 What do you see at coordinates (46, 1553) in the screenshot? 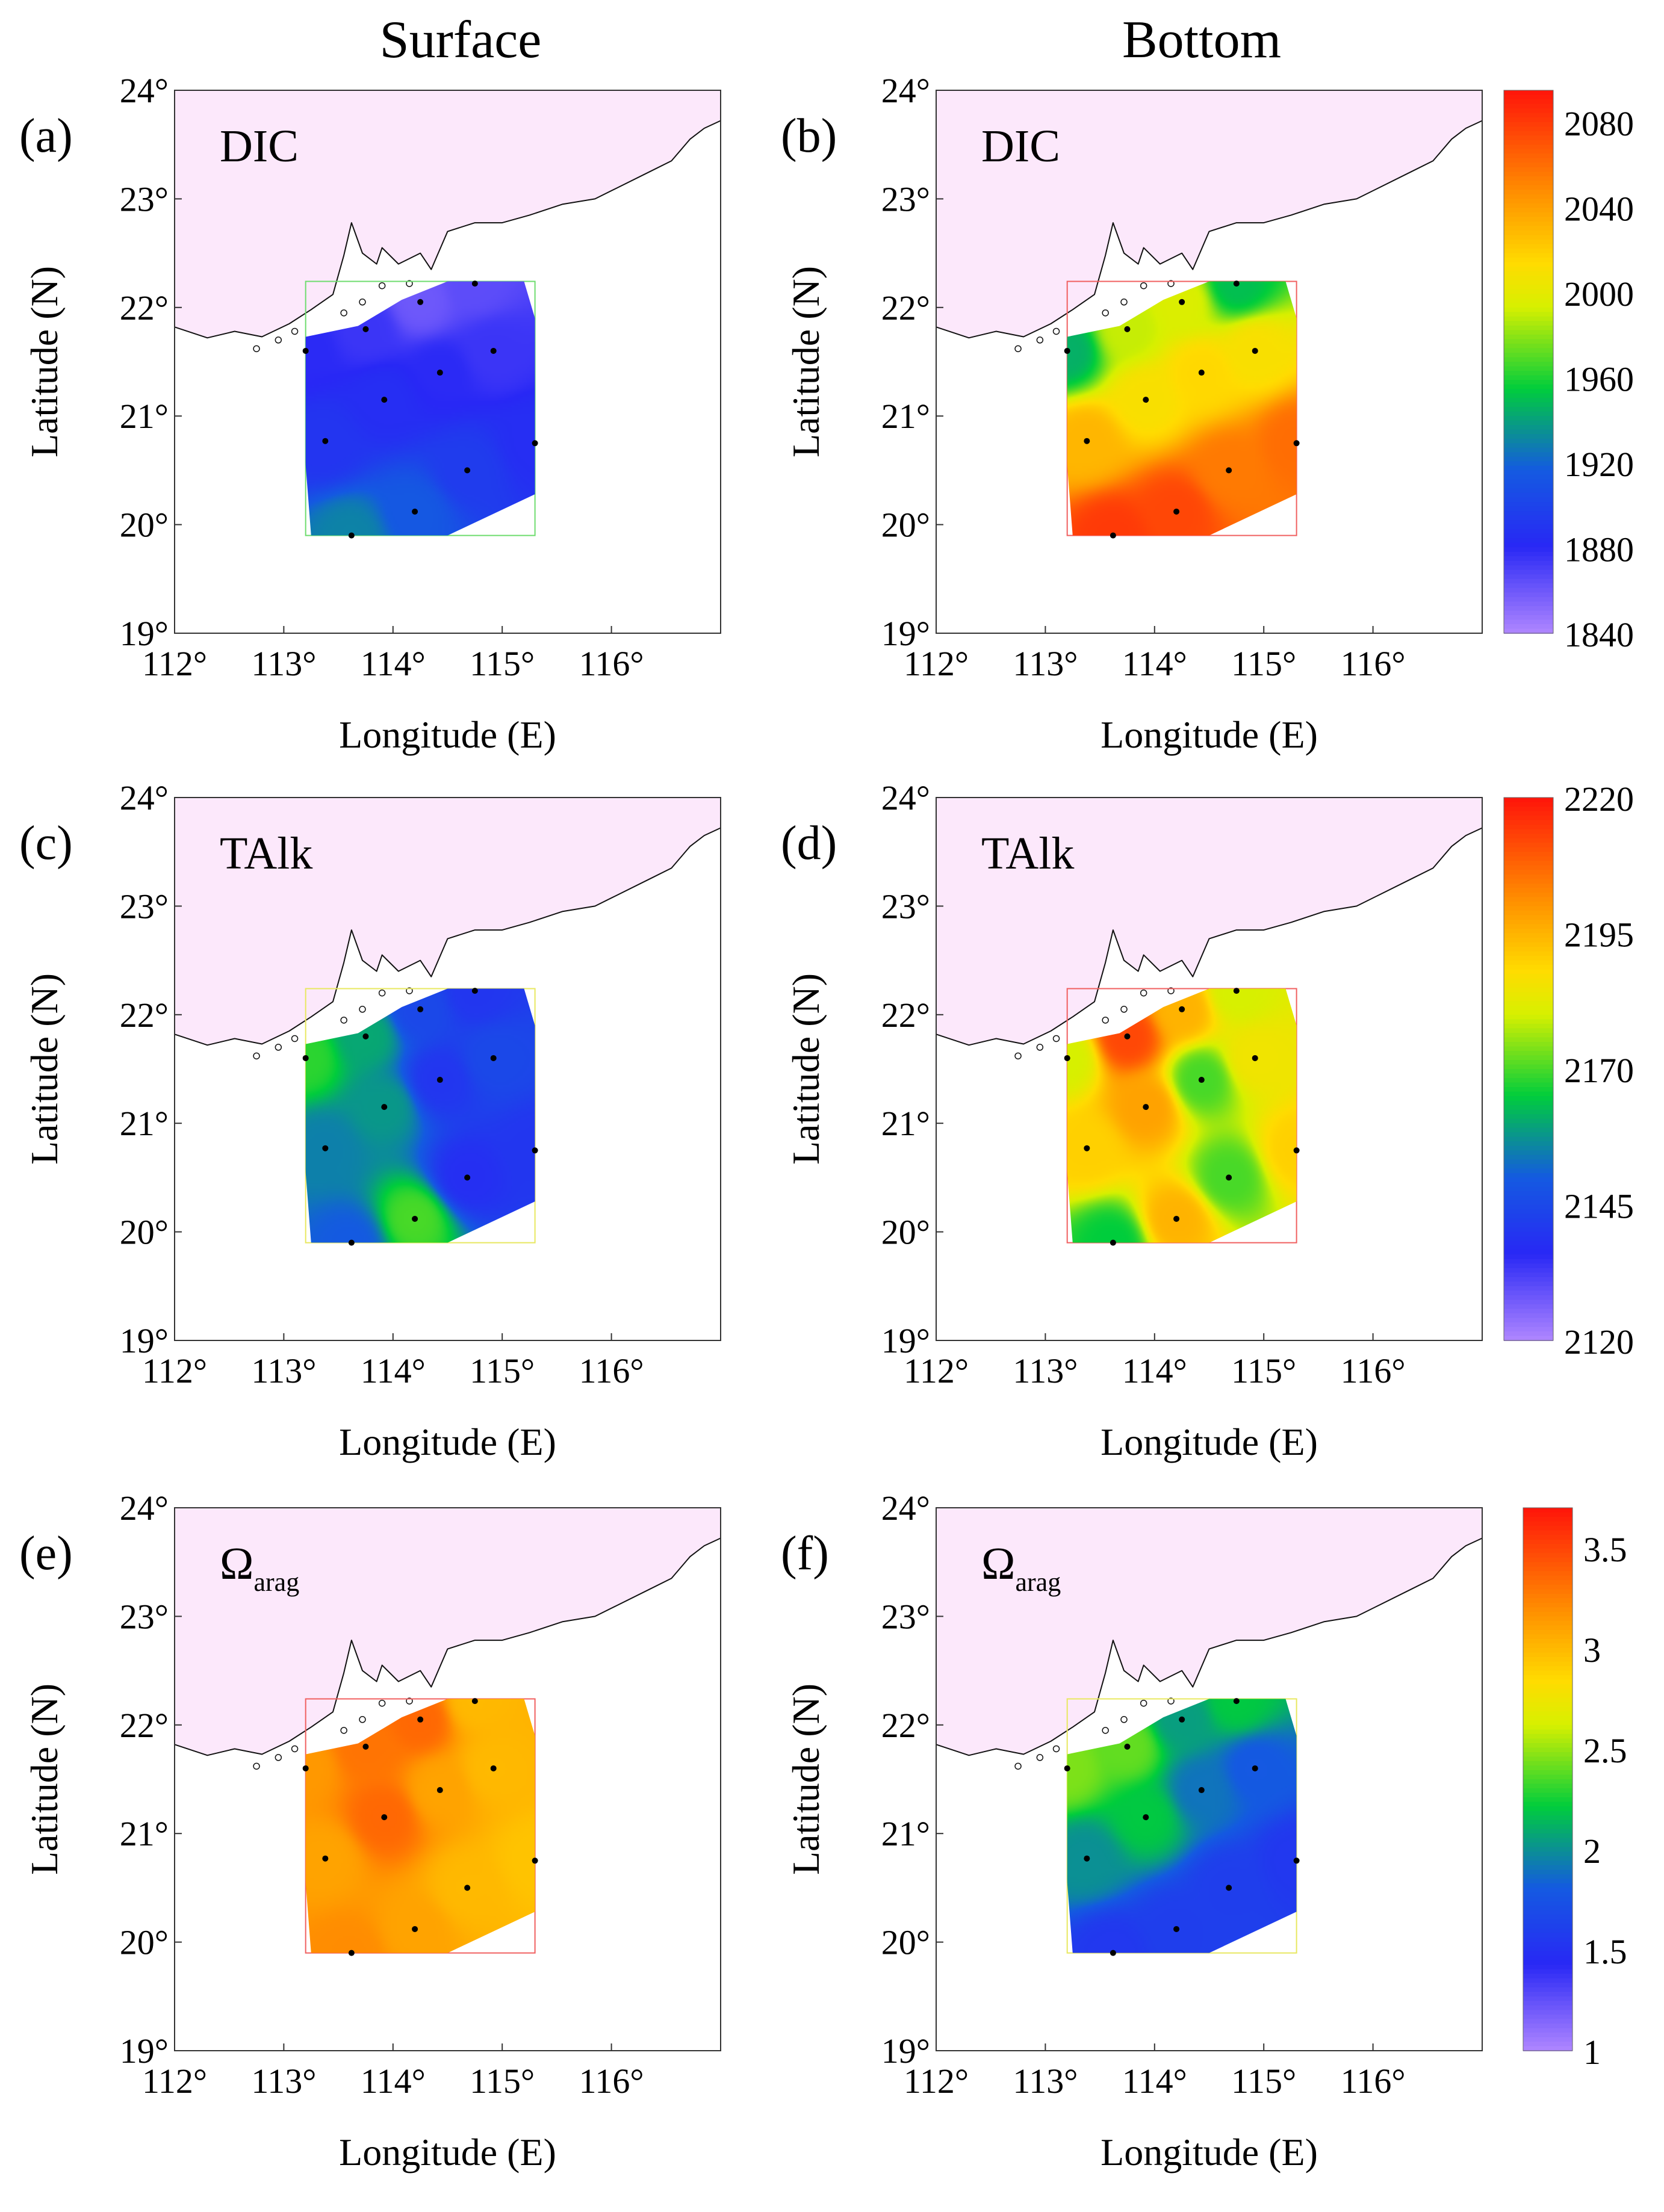
I see `panel-label: (e)` at bounding box center [46, 1553].